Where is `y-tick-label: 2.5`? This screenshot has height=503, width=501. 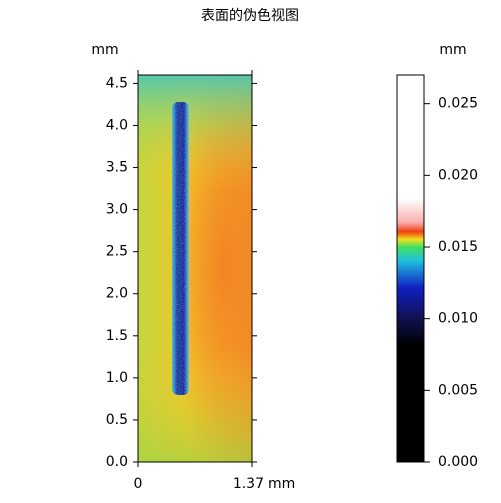
y-tick-label: 2.5 is located at coordinates (117, 252).